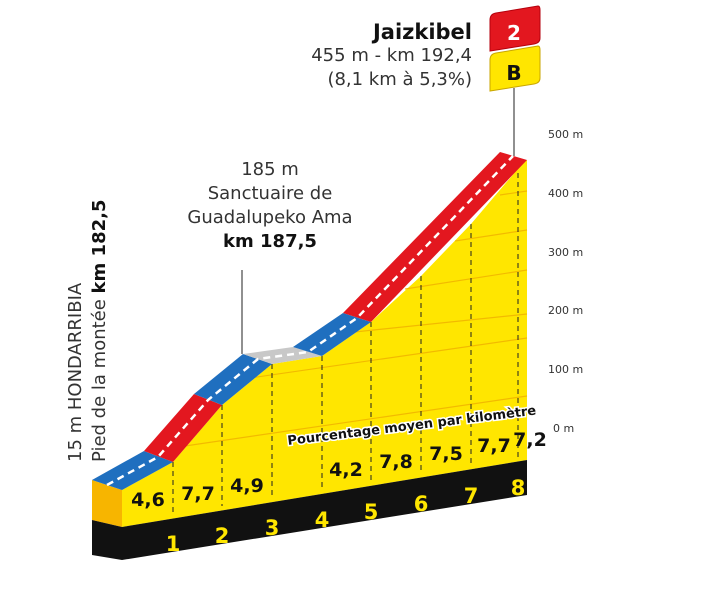 The height and width of the screenshot is (599, 712). Describe the element at coordinates (399, 79) in the screenshot. I see `summit-length-gradient: (8,1 km à 5,3%)` at that location.